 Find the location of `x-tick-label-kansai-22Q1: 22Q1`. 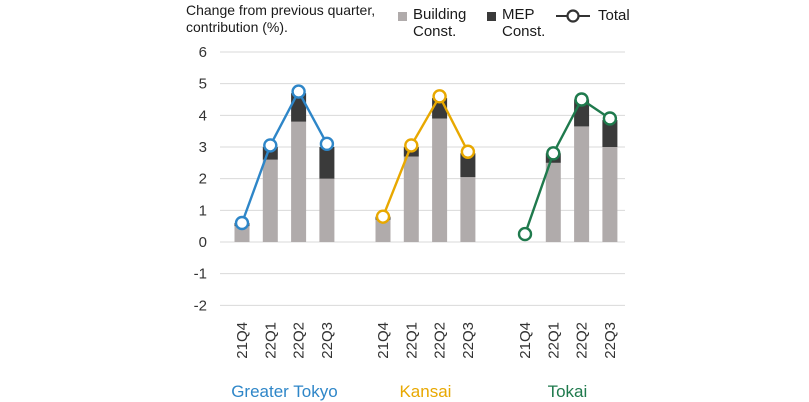

x-tick-label-kansai-22Q1: 22Q1 is located at coordinates (411, 340).